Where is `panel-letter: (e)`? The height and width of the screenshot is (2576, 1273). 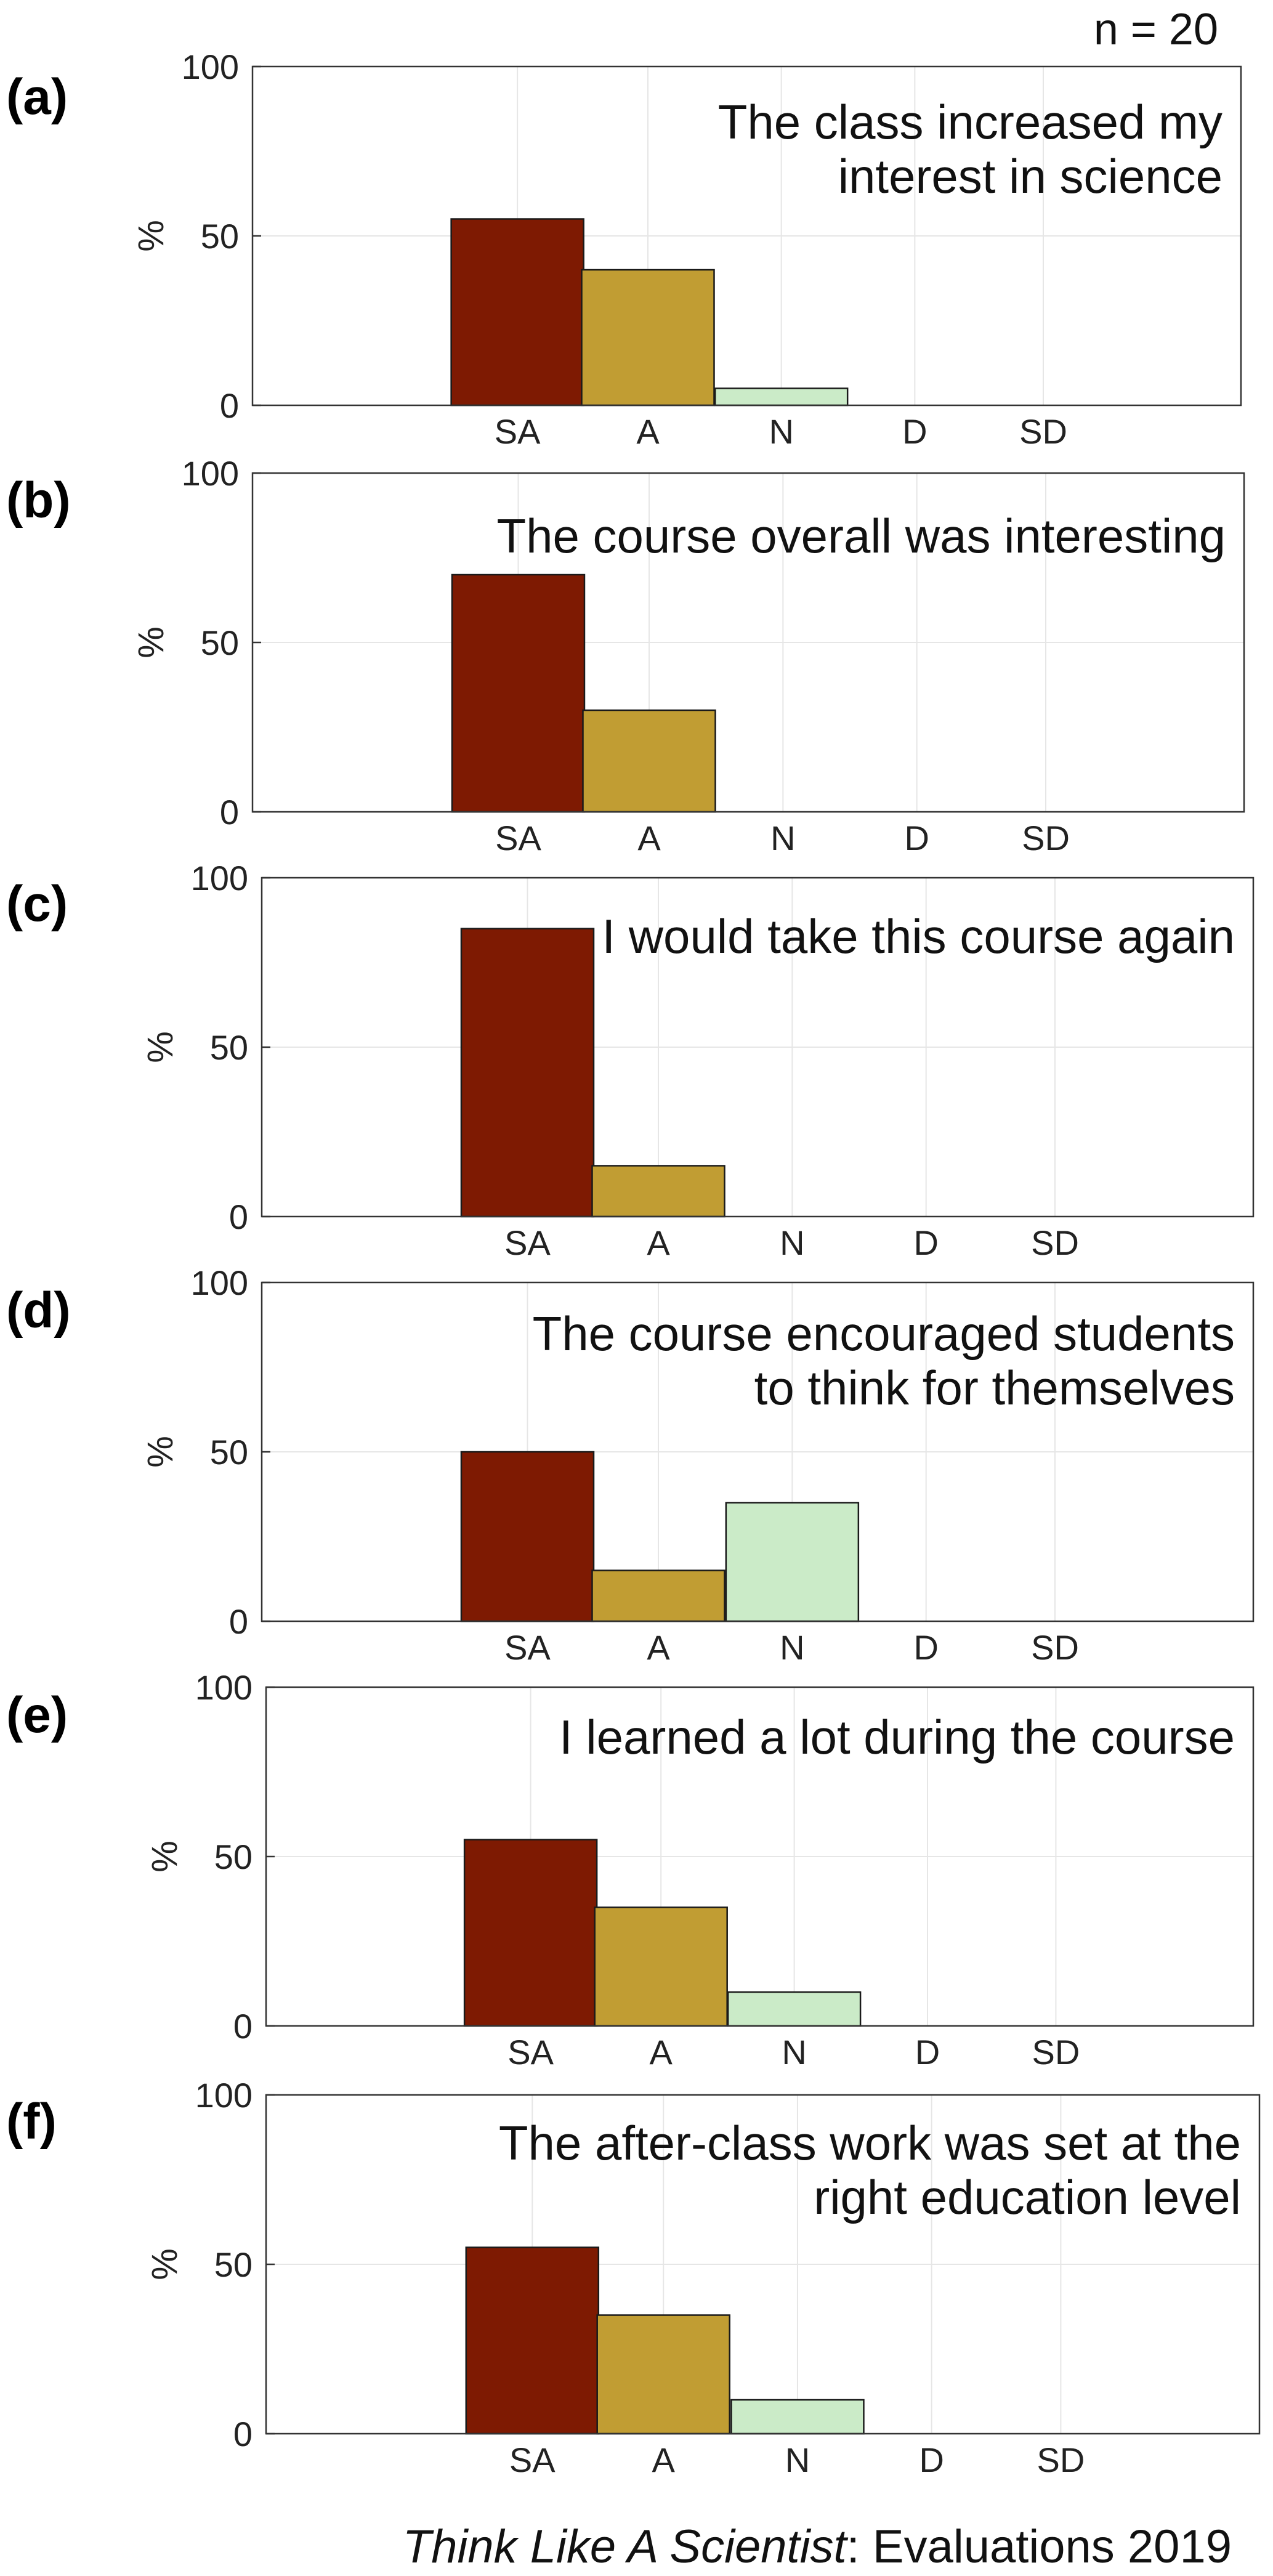
panel-letter: (e) is located at coordinates (37, 1715).